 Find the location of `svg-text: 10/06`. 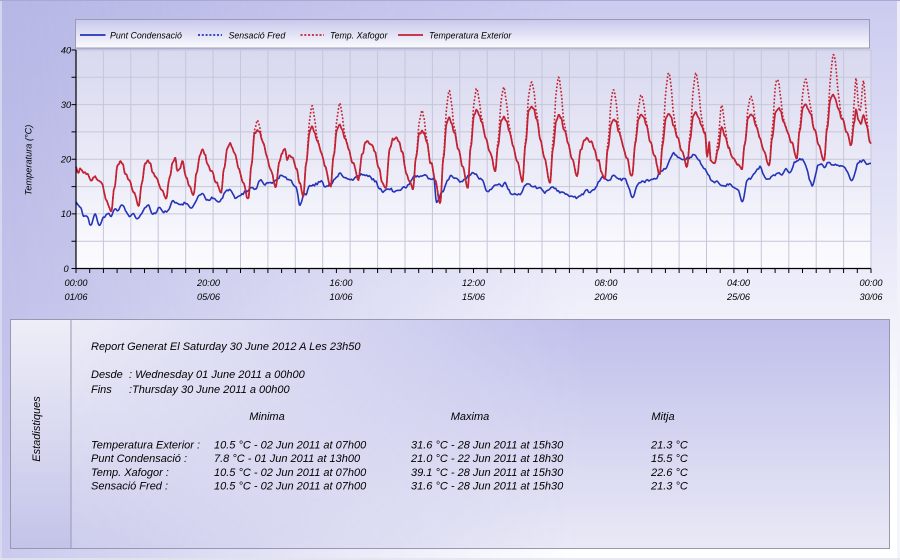

svg-text: 10/06 is located at coordinates (342, 297).